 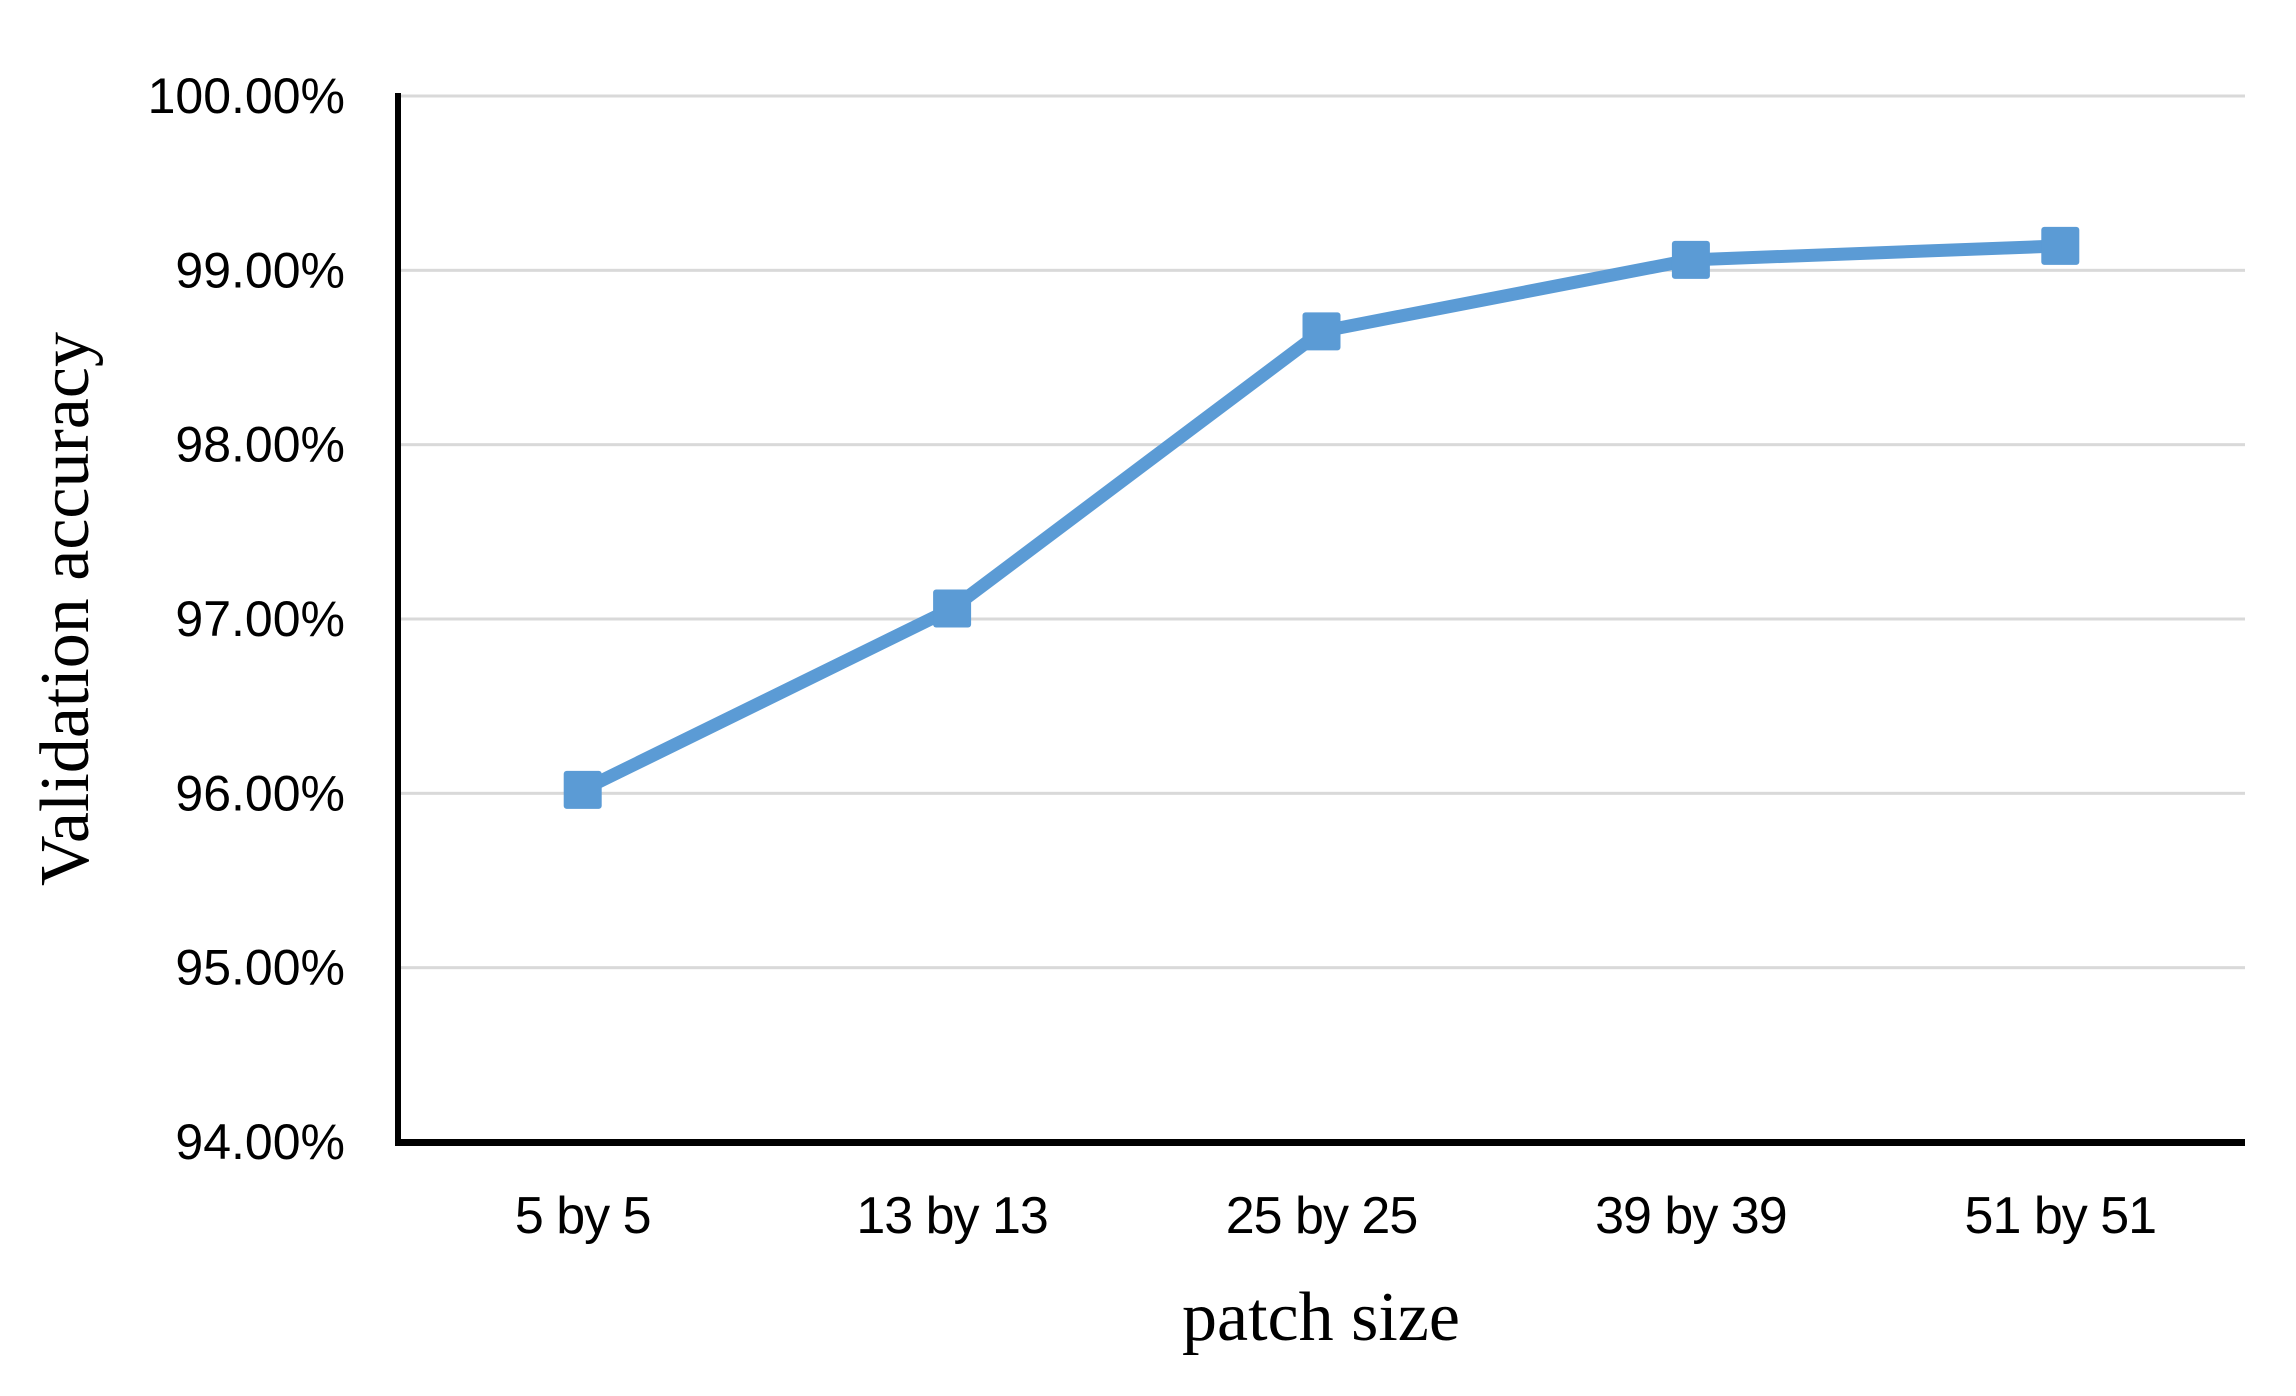 I want to click on y-tick-label: 98.00%, so click(x=260, y=445).